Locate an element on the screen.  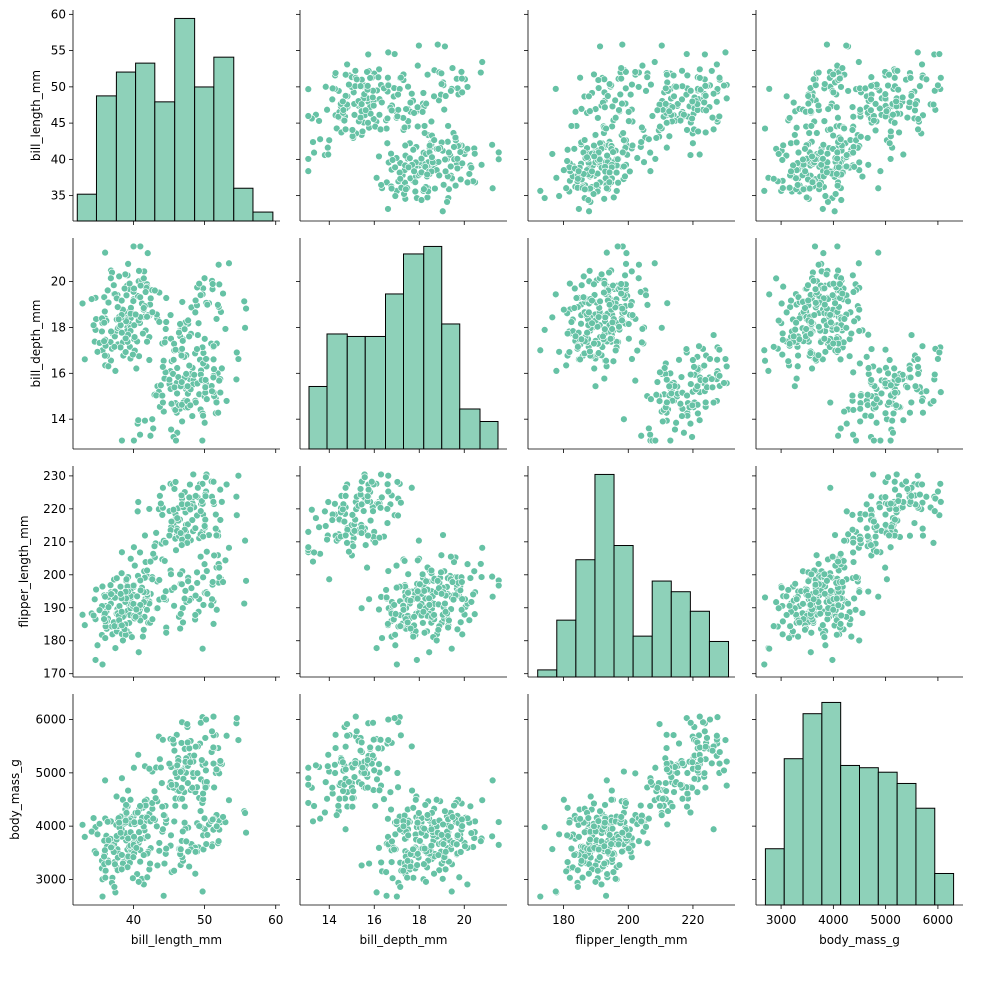
y-tick-label: 4000 is located at coordinates (50, 826).